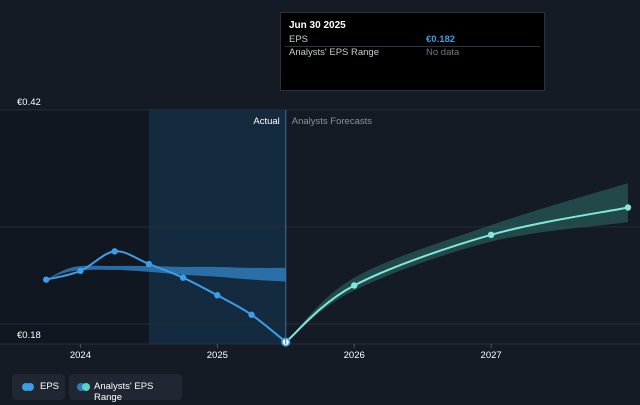 The width and height of the screenshot is (640, 405). What do you see at coordinates (299, 39) in the screenshot?
I see `tooltip-eps-label: EPS` at bounding box center [299, 39].